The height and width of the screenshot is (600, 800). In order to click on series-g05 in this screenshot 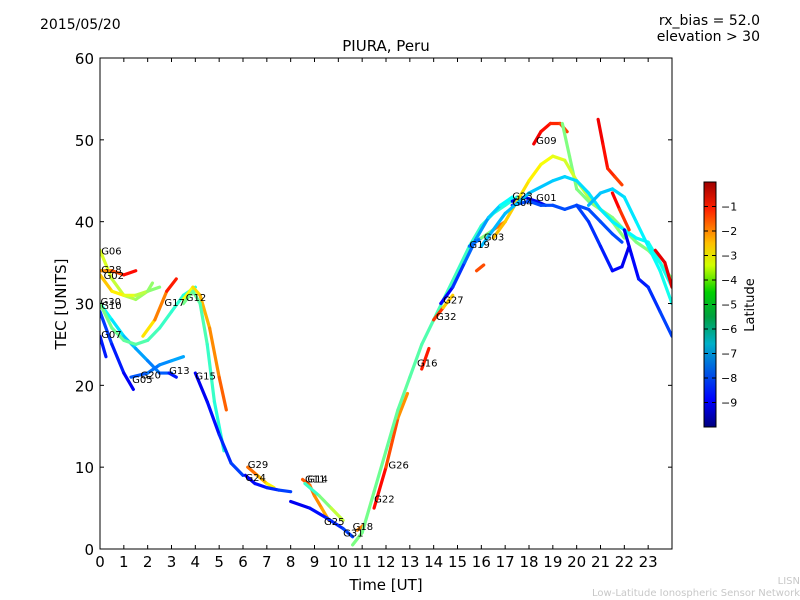, I will do `click(117, 351)`.